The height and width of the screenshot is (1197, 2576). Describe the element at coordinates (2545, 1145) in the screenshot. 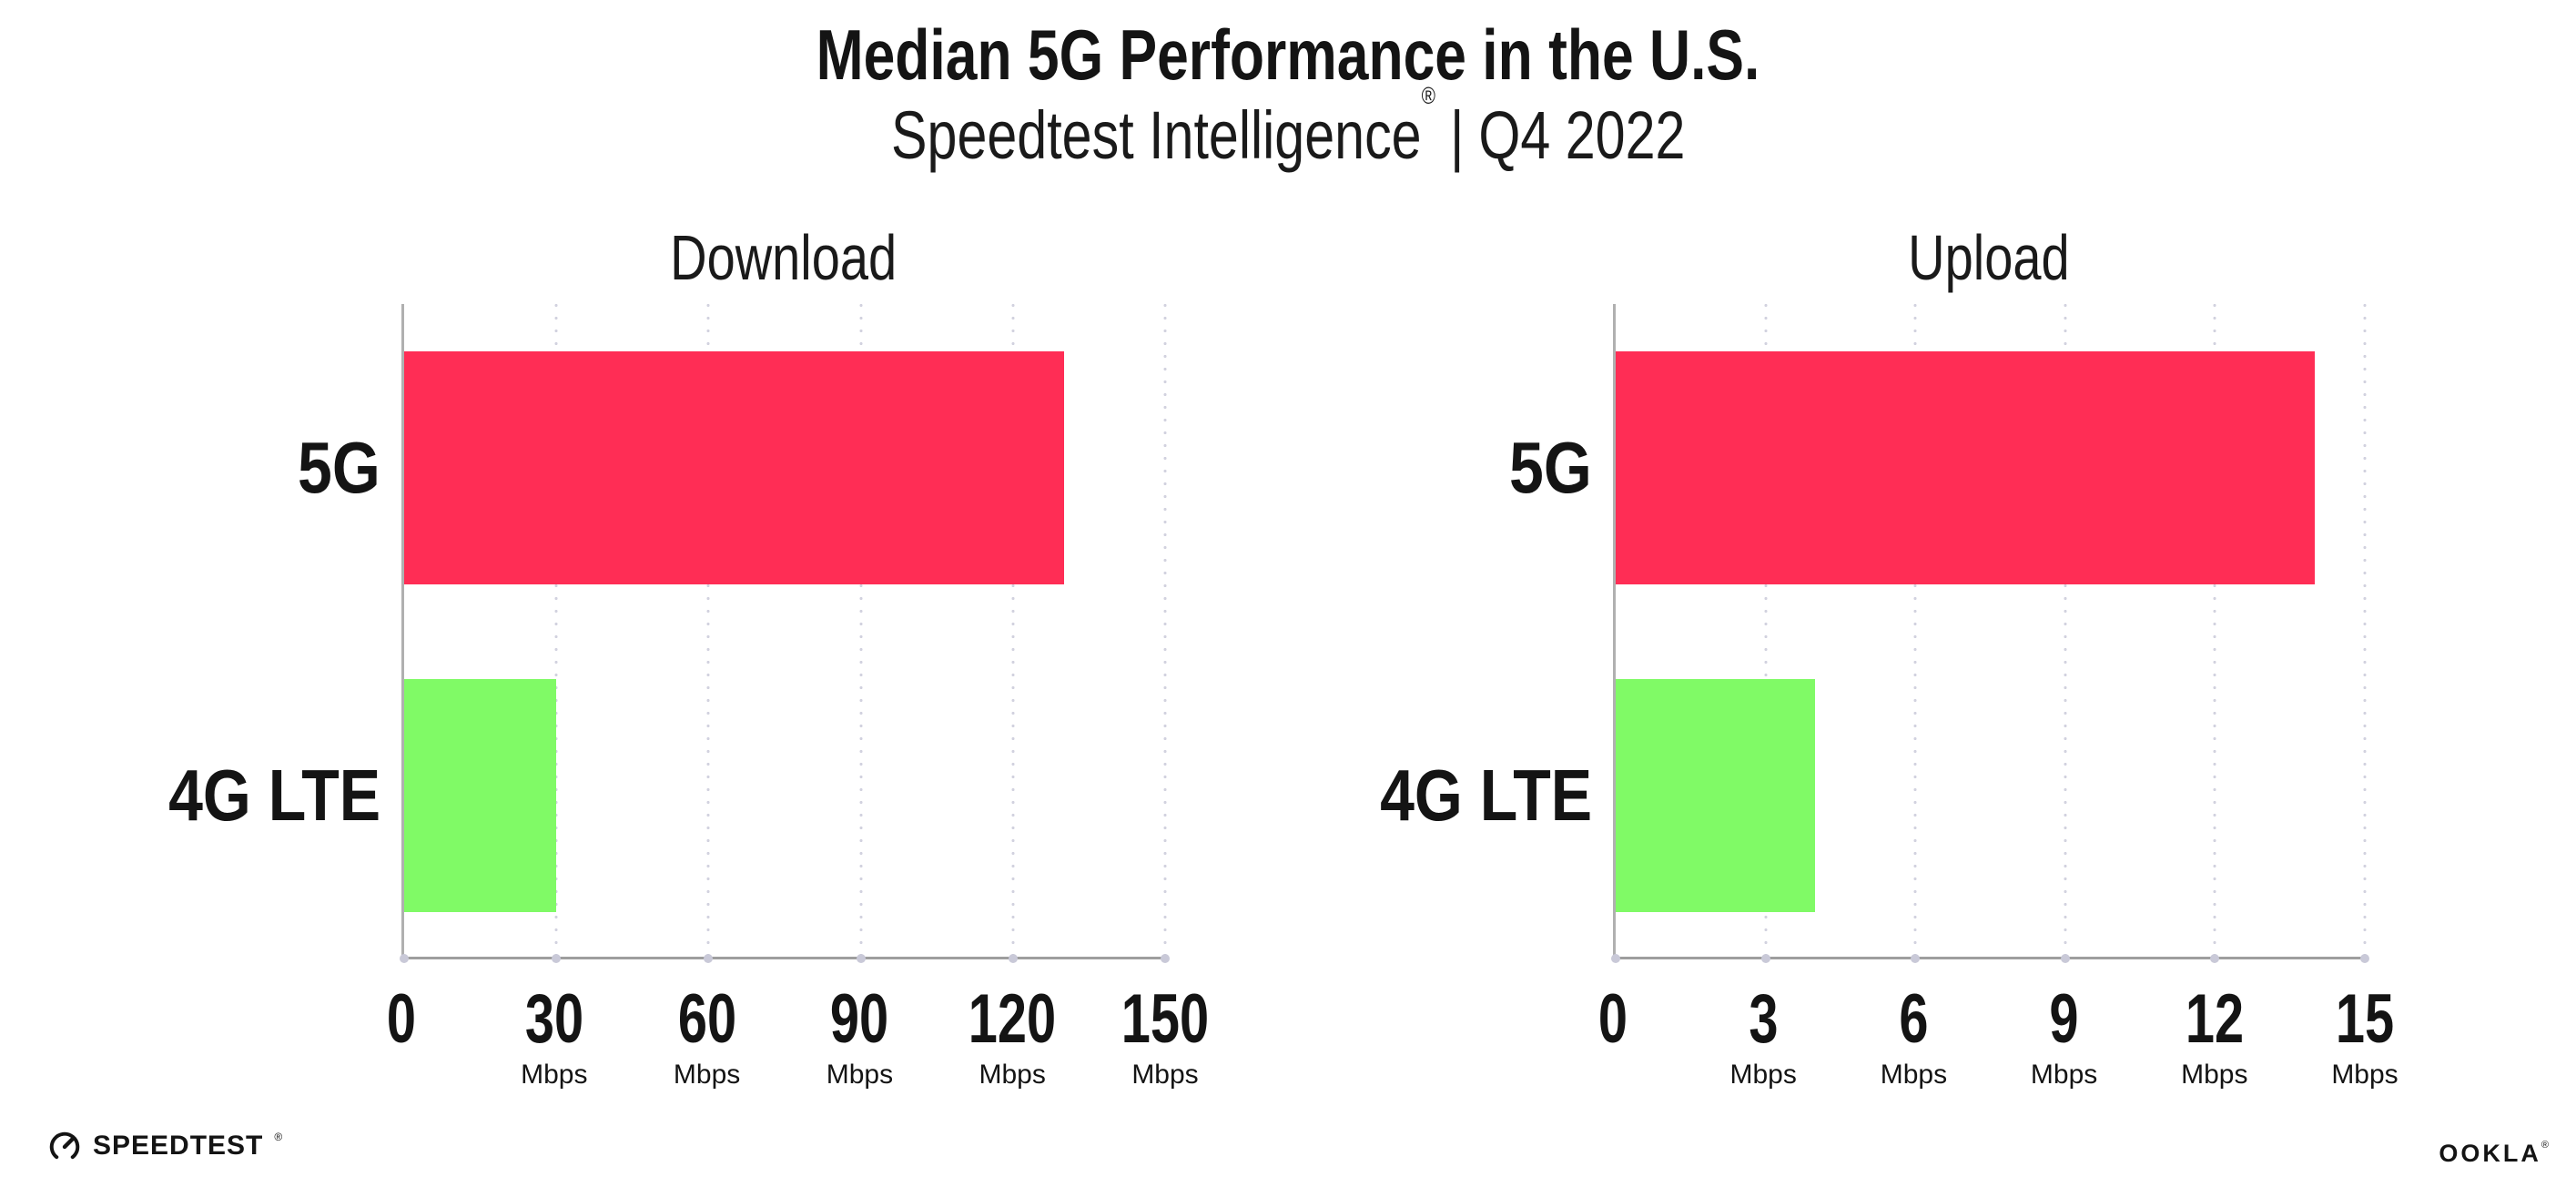

I see `ookla-trademark-mark: ®` at that location.